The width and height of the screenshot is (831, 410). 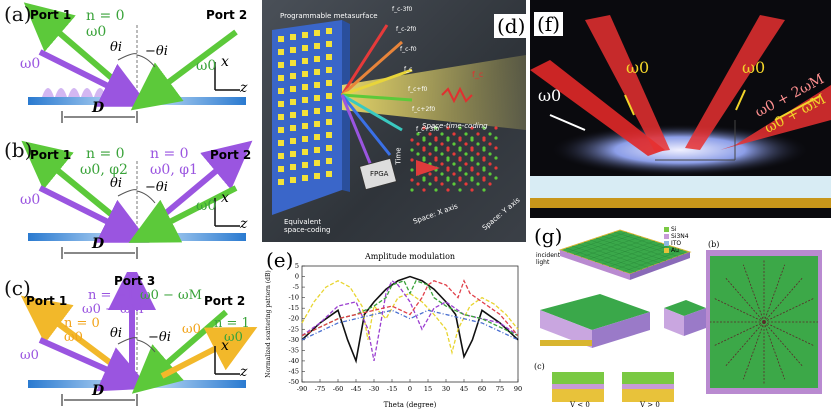 What do you see at coordinates (294, 319) in the screenshot?
I see `y-tick-label: -20` at bounding box center [294, 319].